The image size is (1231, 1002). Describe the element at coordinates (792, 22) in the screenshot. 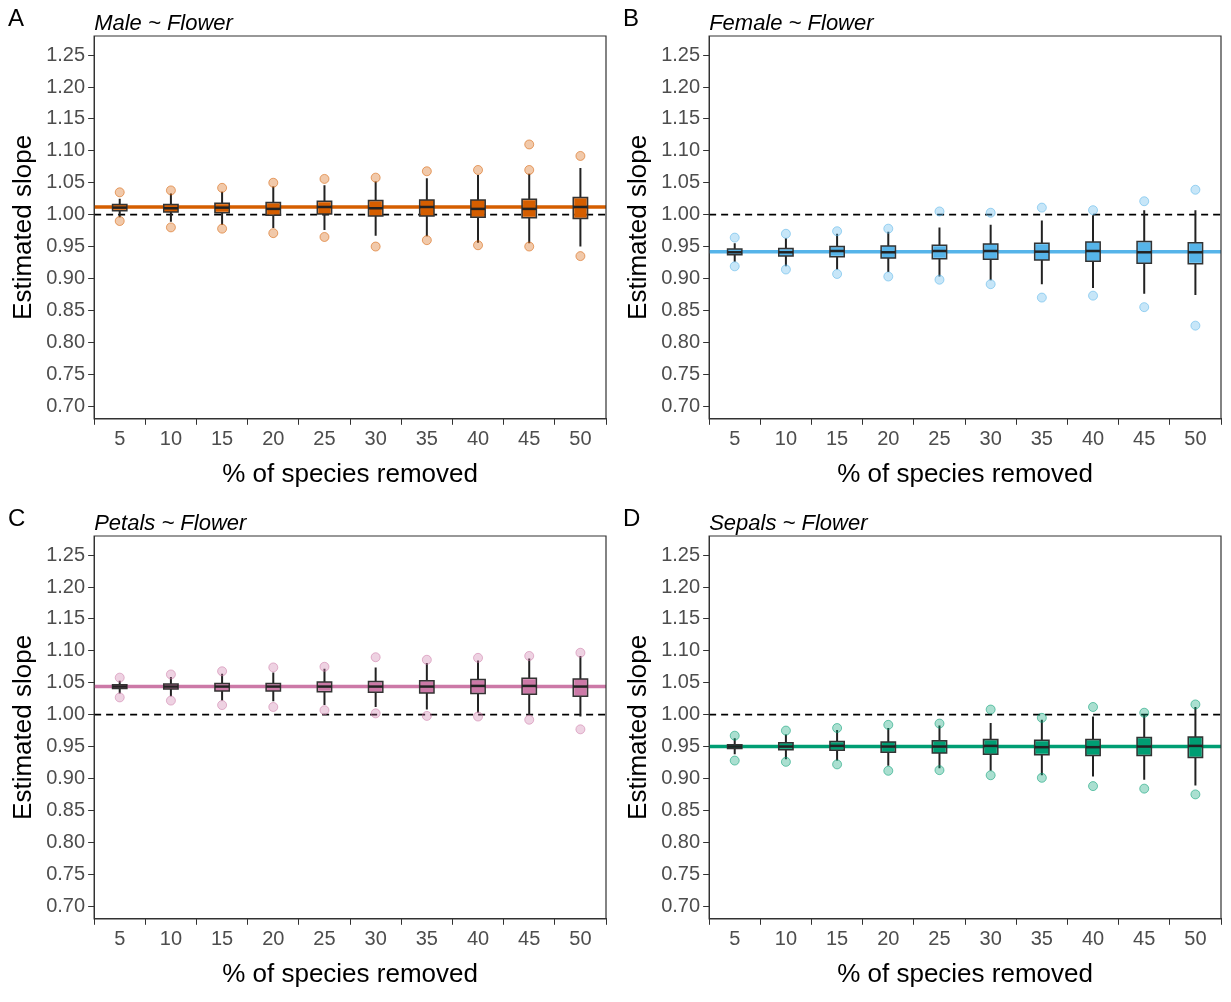

I see `chart-title: Female ~ Flower` at that location.